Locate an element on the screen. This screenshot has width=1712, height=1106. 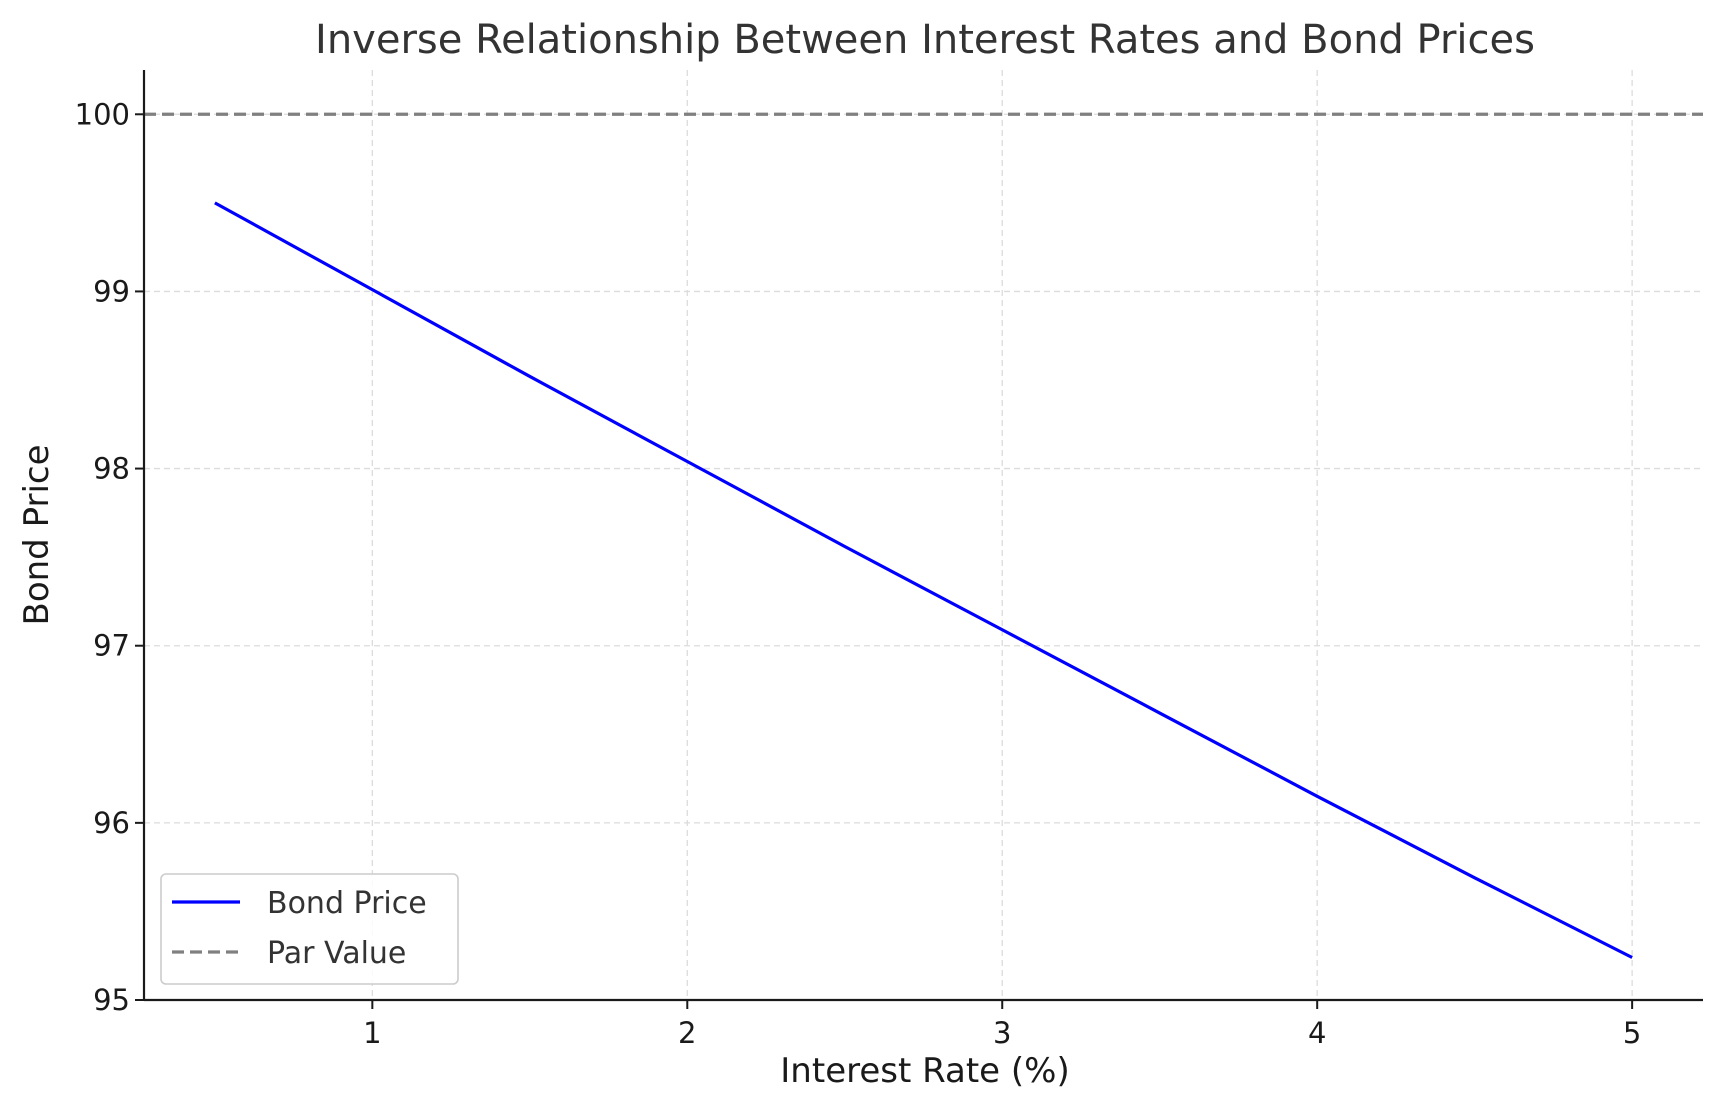
x-tick-label: 3 is located at coordinates (1002, 1033).